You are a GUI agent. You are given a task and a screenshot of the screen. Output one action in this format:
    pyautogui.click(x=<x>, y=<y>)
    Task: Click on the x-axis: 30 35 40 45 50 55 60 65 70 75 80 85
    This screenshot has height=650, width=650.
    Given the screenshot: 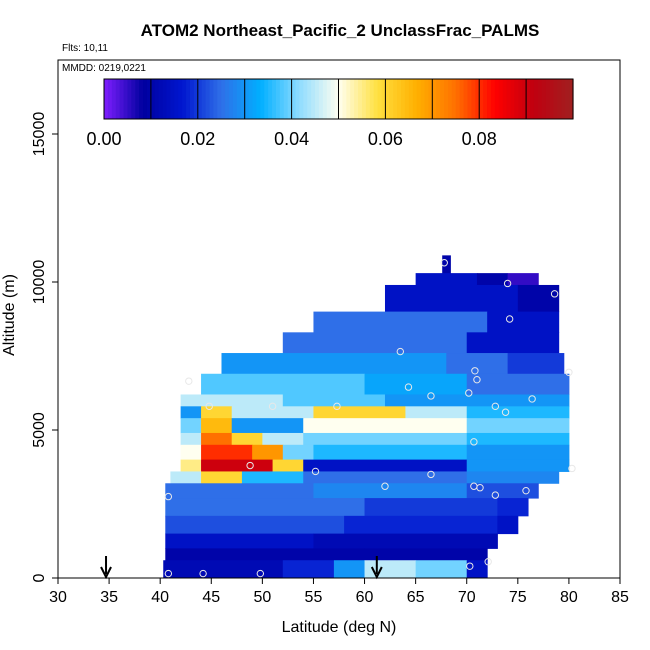 What is the action you would take?
    pyautogui.click(x=339, y=591)
    